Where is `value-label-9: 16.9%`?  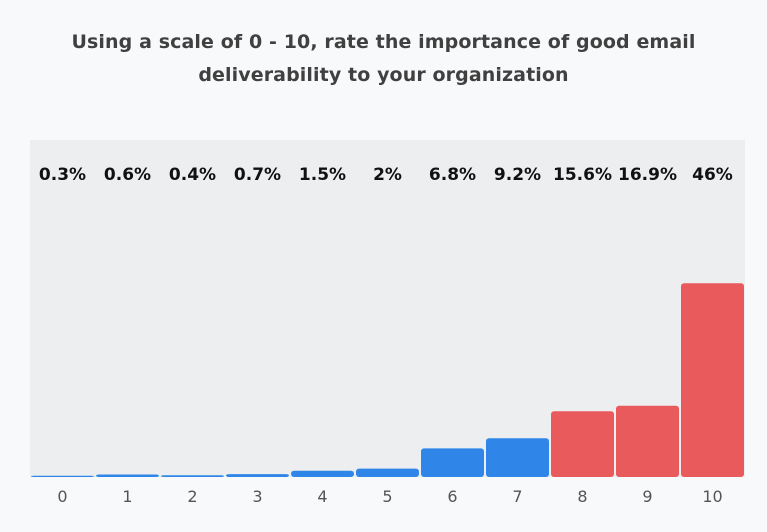
value-label-9: 16.9% is located at coordinates (647, 175).